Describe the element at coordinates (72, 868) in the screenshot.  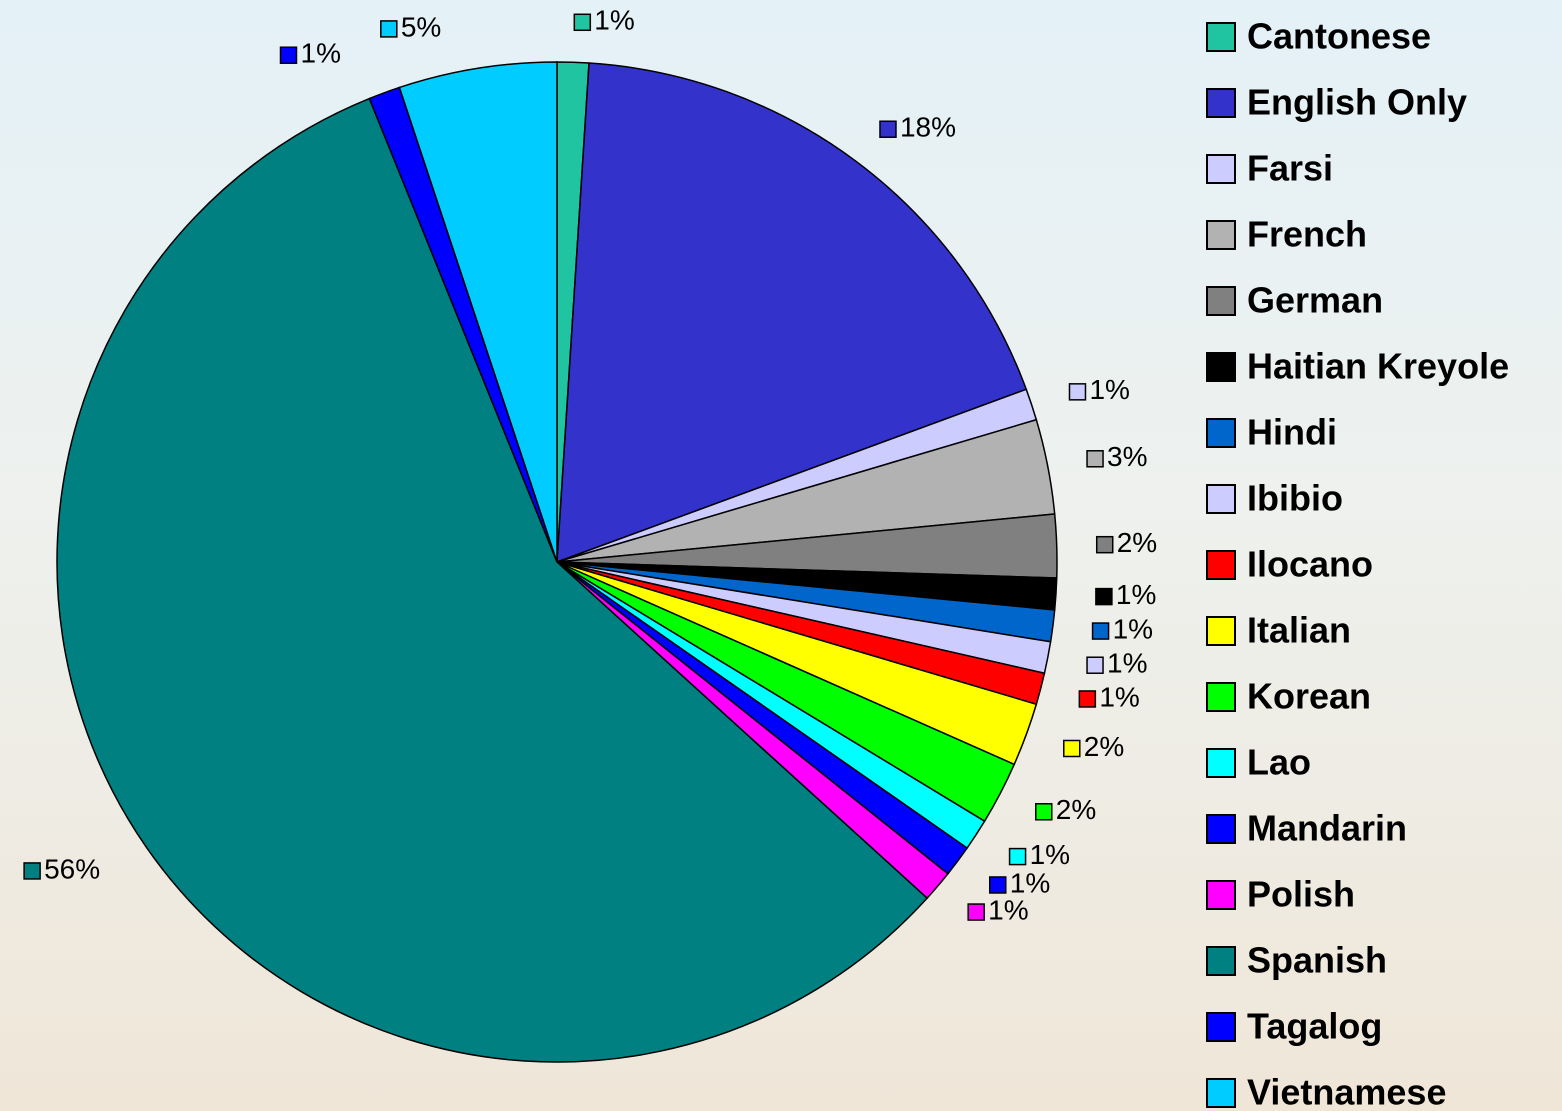
I see `value-label: 56%` at that location.